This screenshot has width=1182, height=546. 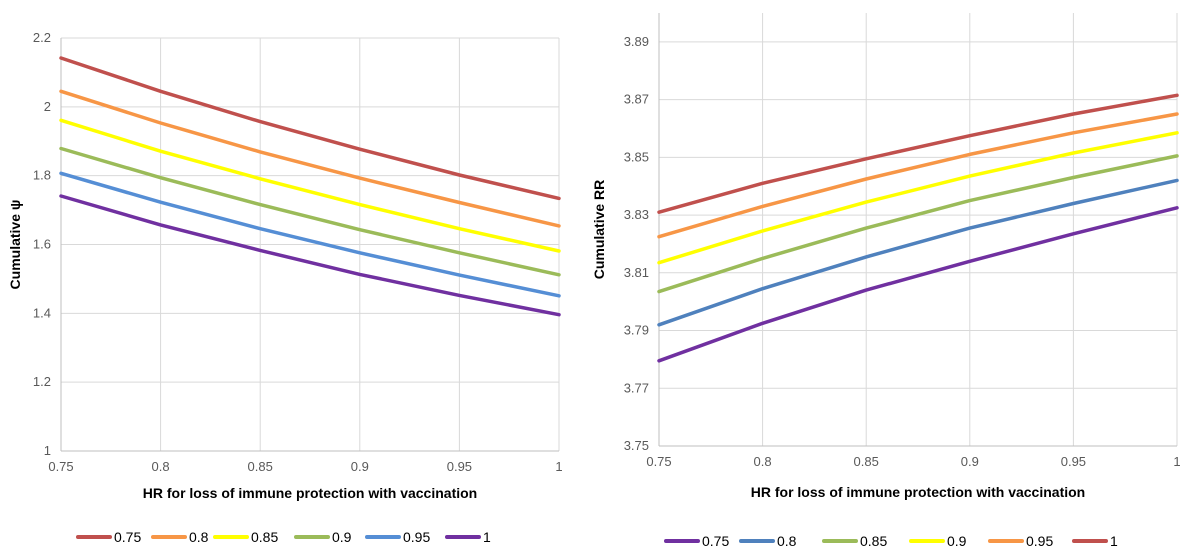 What do you see at coordinates (47, 450) in the screenshot?
I see `y-tick-label: 1` at bounding box center [47, 450].